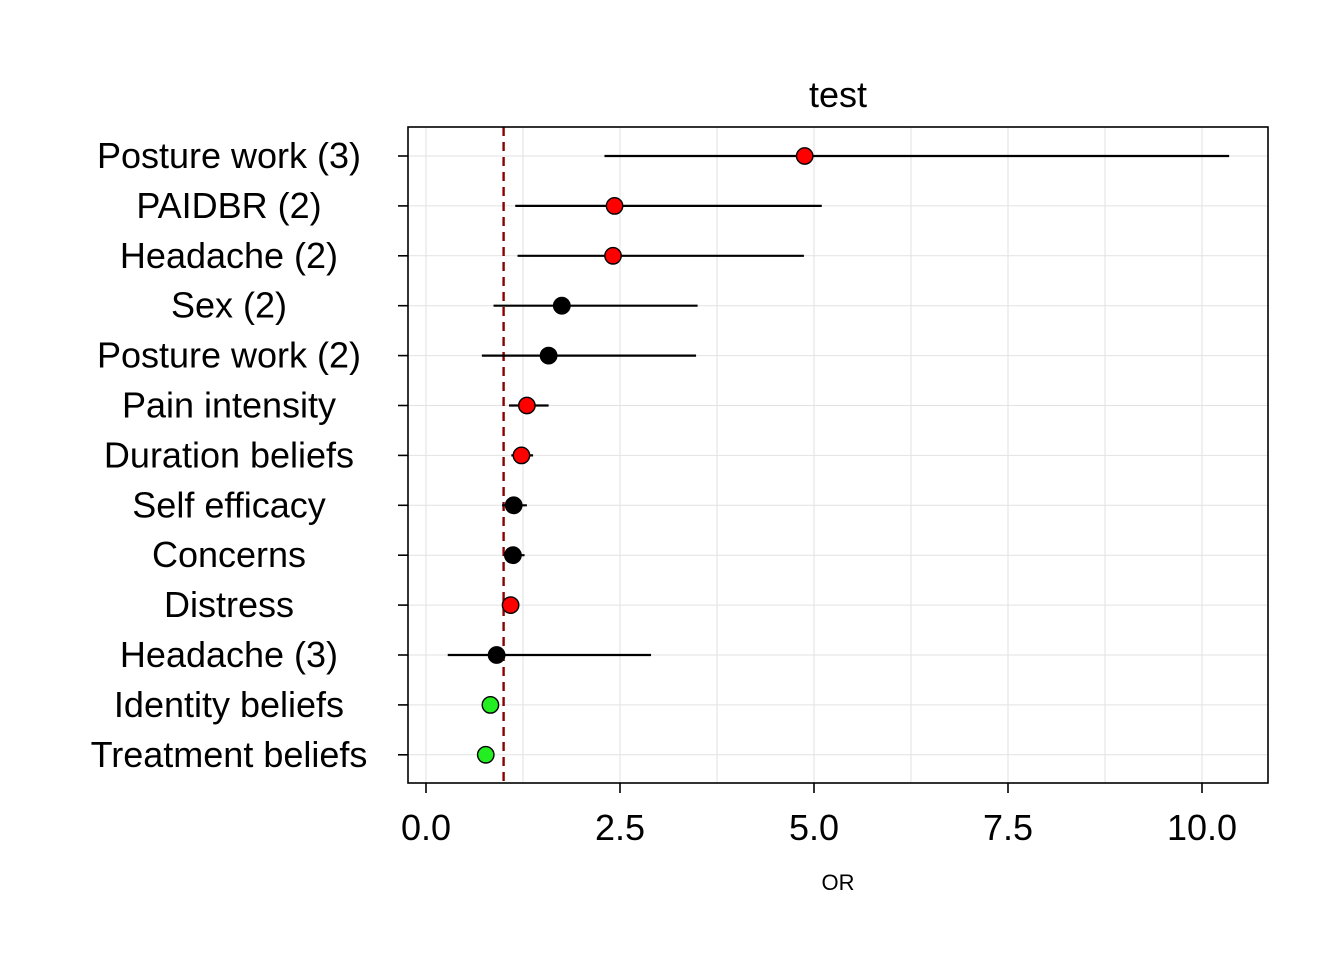 This screenshot has width=1344, height=960. What do you see at coordinates (229, 255) in the screenshot?
I see `y-tick-label: Headache (2)` at bounding box center [229, 255].